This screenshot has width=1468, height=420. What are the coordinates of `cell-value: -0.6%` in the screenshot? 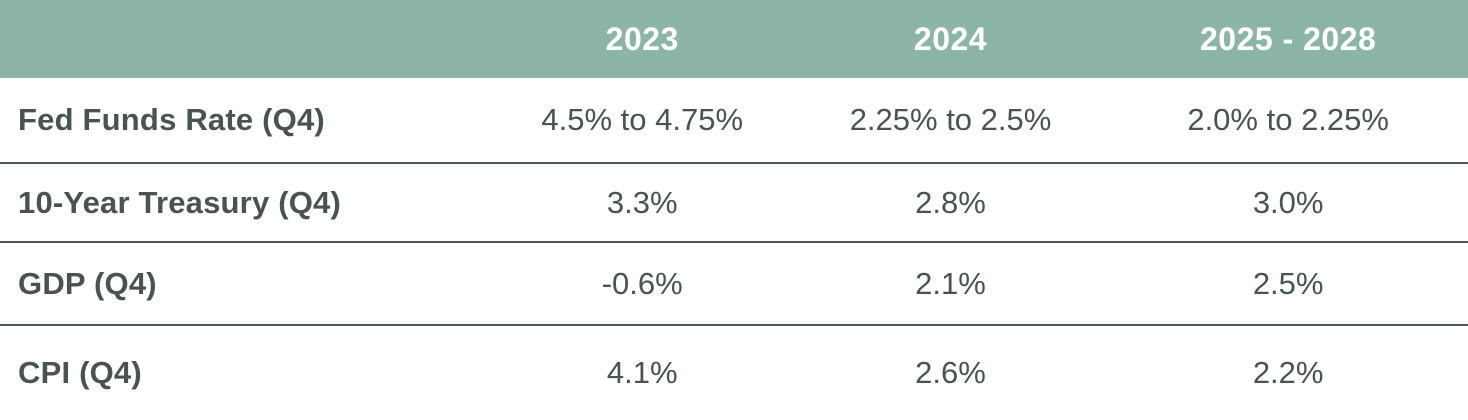 It's located at (642, 284).